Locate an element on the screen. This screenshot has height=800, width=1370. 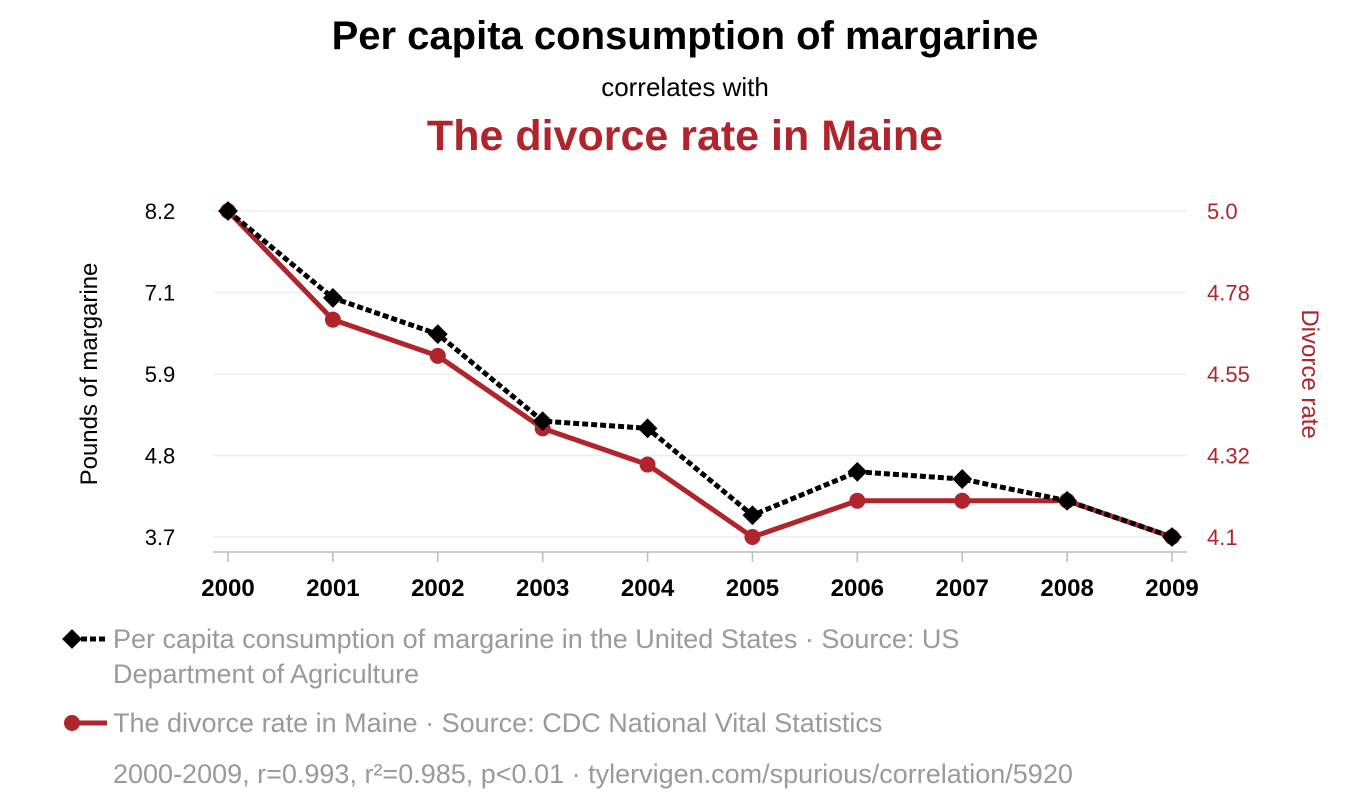
x-tick-label: 2006 is located at coordinates (857, 588).